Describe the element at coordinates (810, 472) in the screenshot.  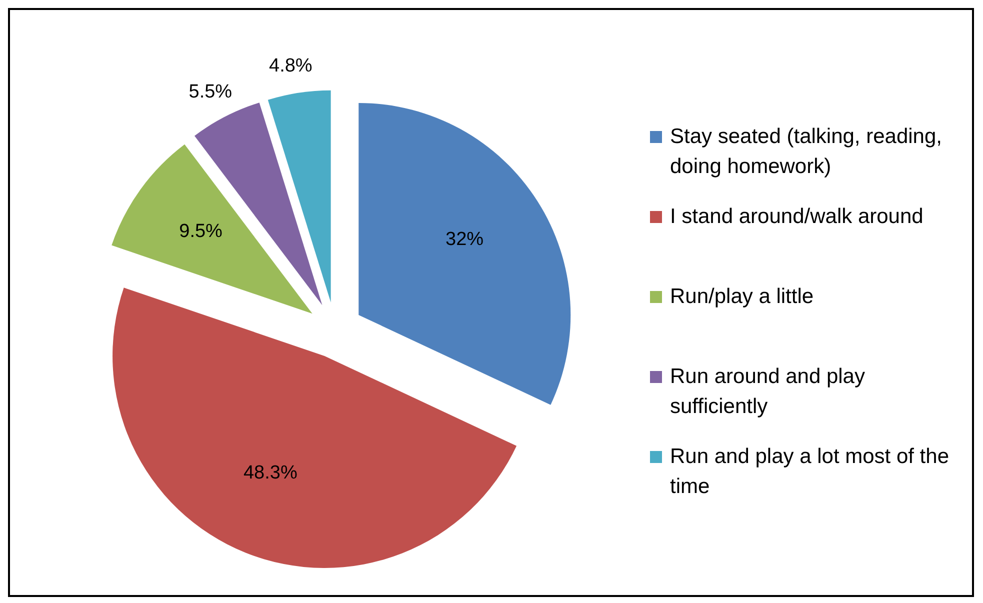
I see `legend-label: Run and play a lot most of the time` at that location.